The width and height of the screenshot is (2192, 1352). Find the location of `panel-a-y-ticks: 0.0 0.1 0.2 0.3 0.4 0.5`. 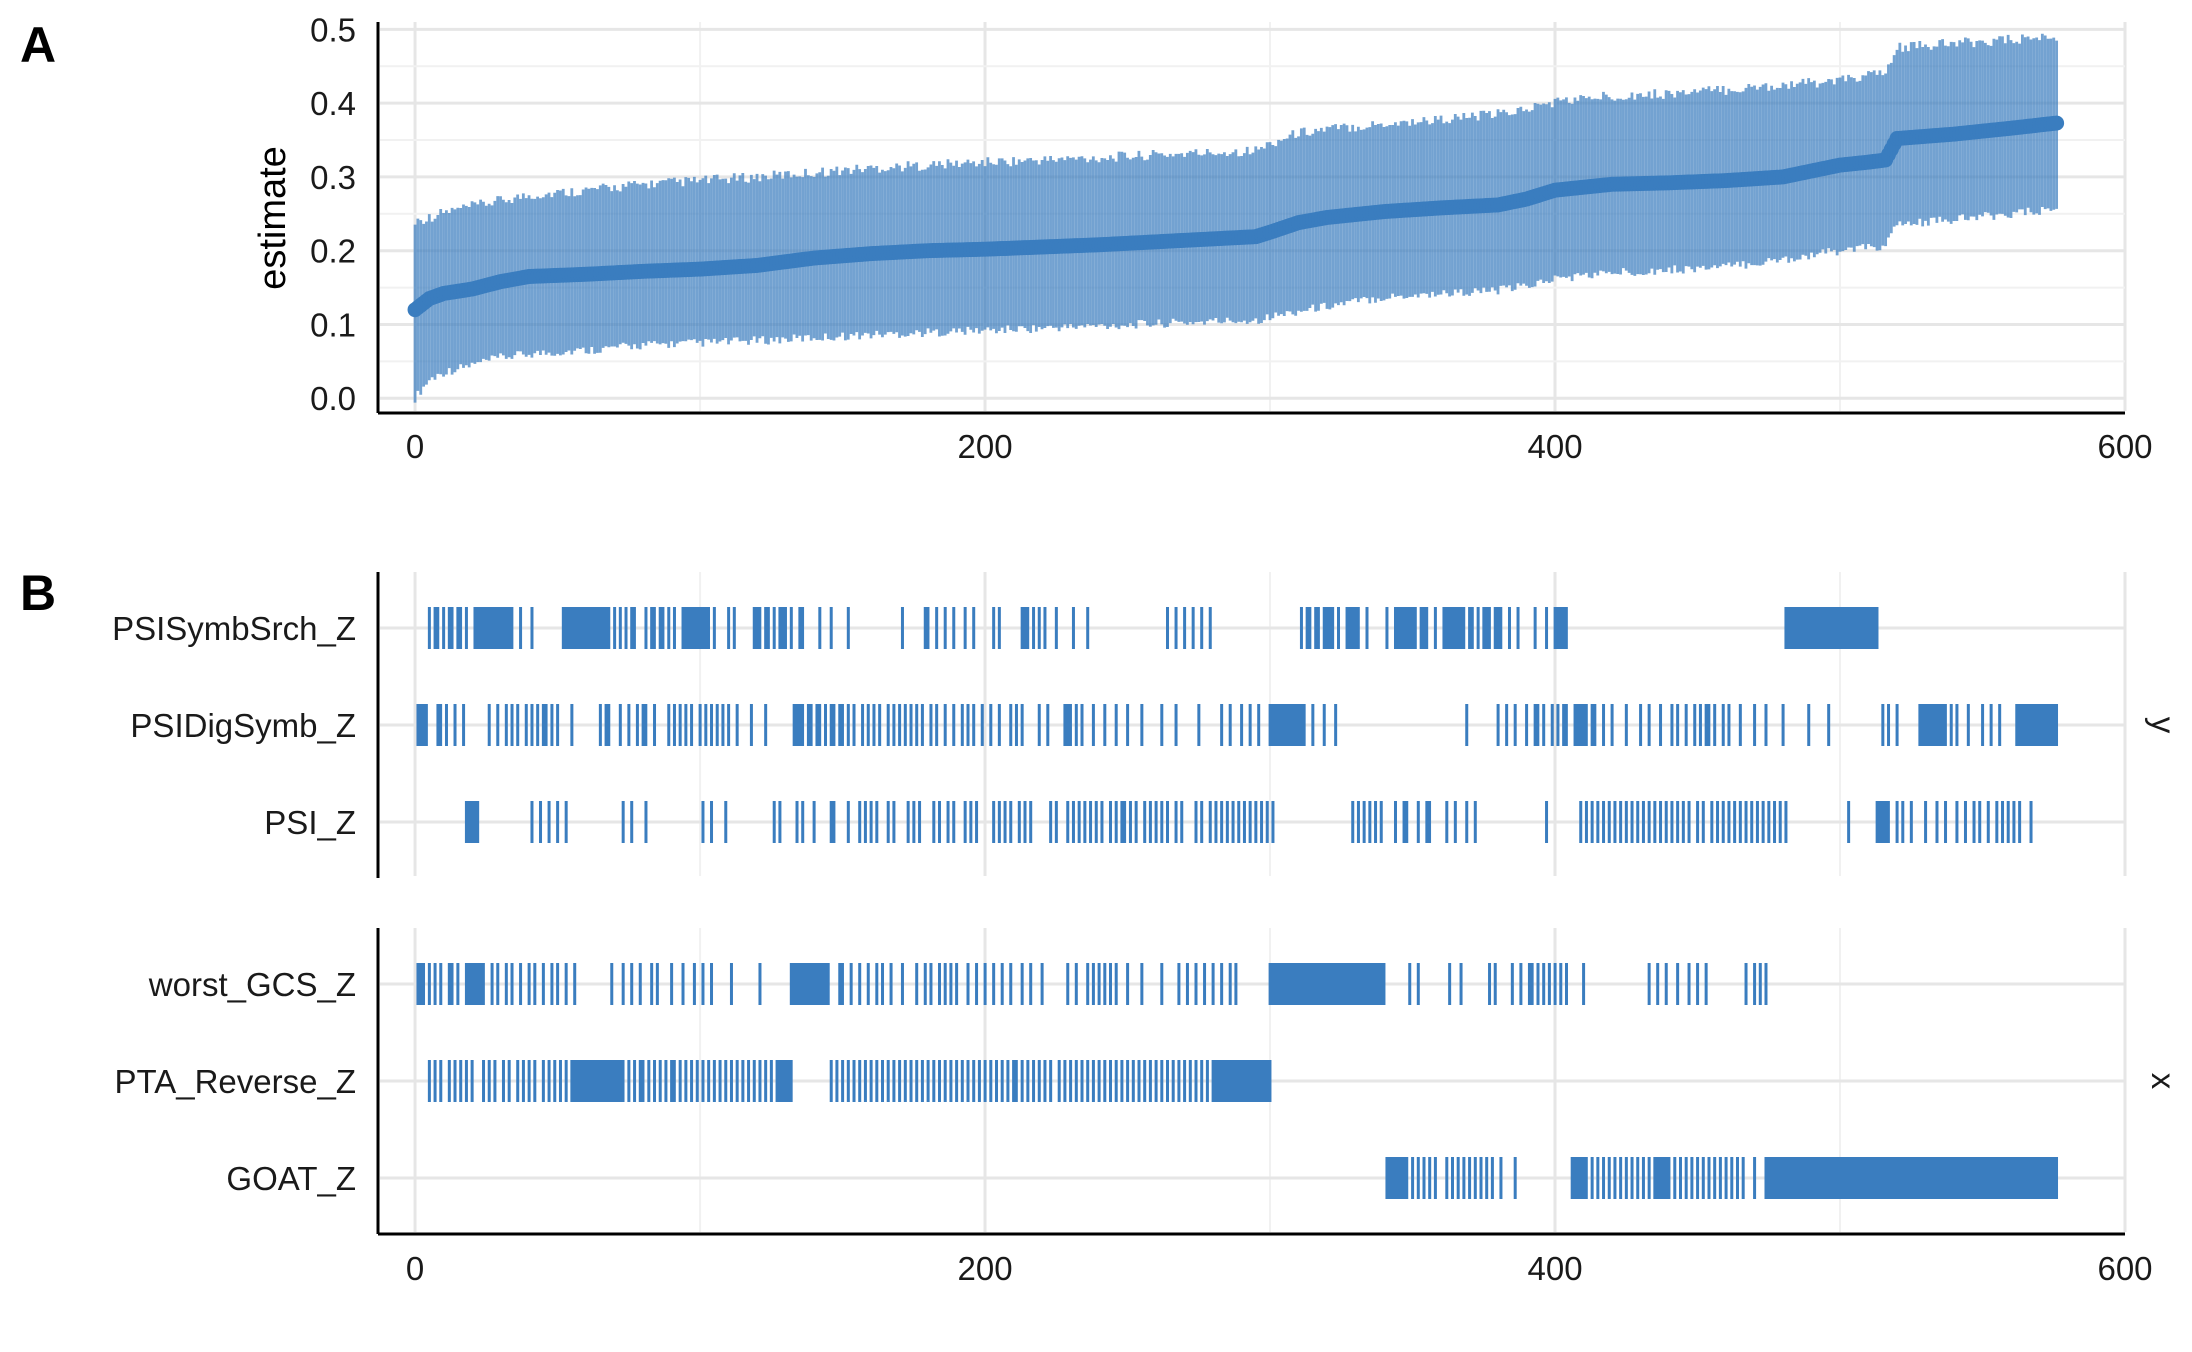

panel-a-y-ticks: 0.0 0.1 0.2 0.3 0.4 0.5 is located at coordinates (333, 214).